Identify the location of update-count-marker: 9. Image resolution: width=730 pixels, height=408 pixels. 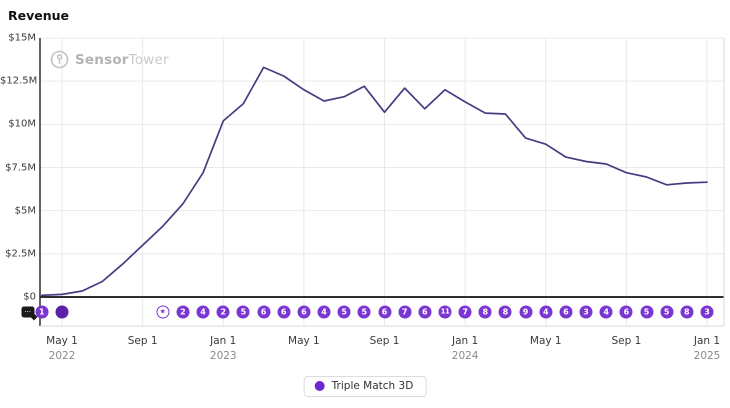
(526, 312).